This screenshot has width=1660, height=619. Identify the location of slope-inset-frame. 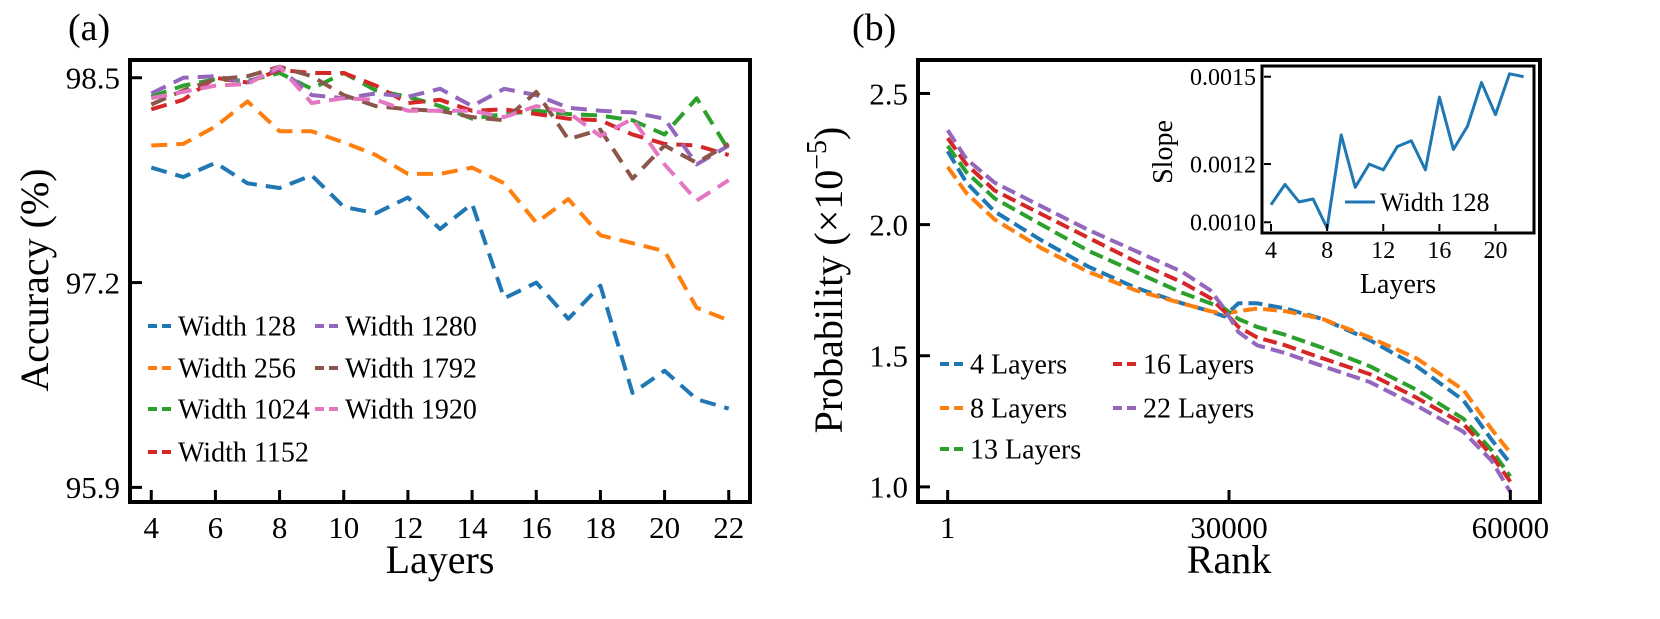
(1398, 149).